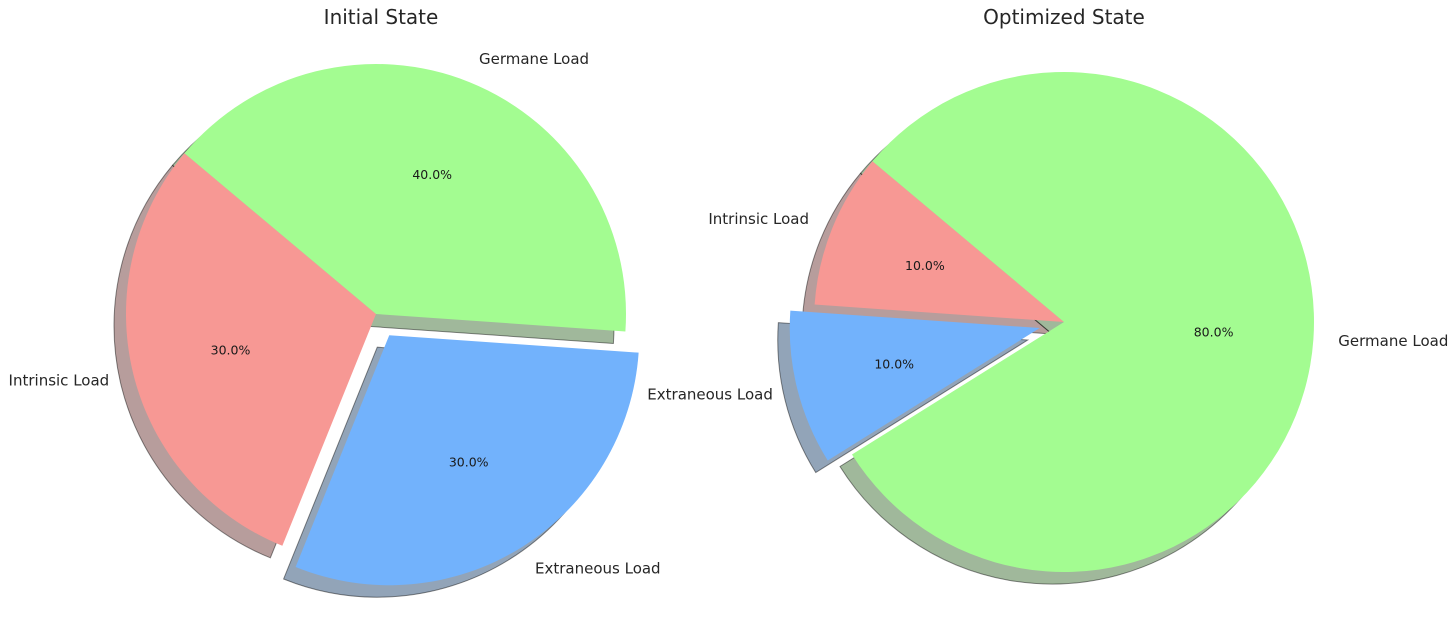  I want to click on extraneous-load-percent-label: 30.0%, so click(469, 461).